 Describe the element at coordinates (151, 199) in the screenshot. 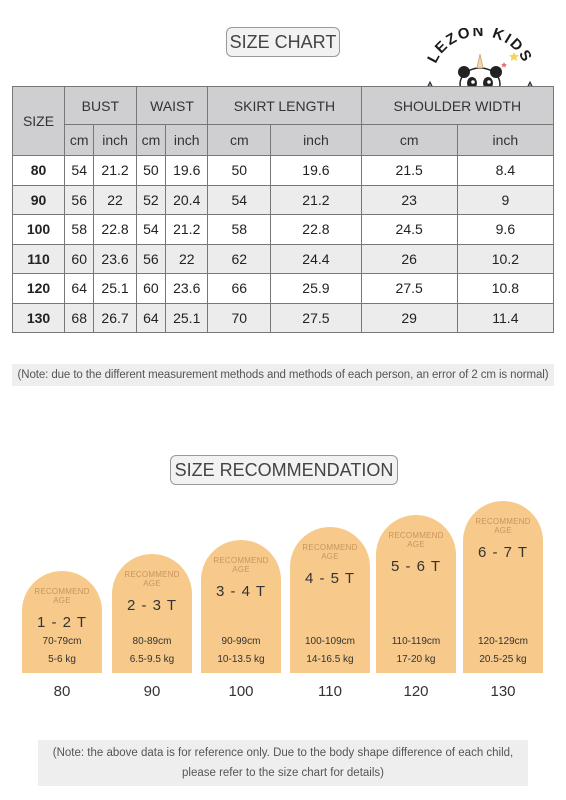

I see `table-cell: 52` at that location.